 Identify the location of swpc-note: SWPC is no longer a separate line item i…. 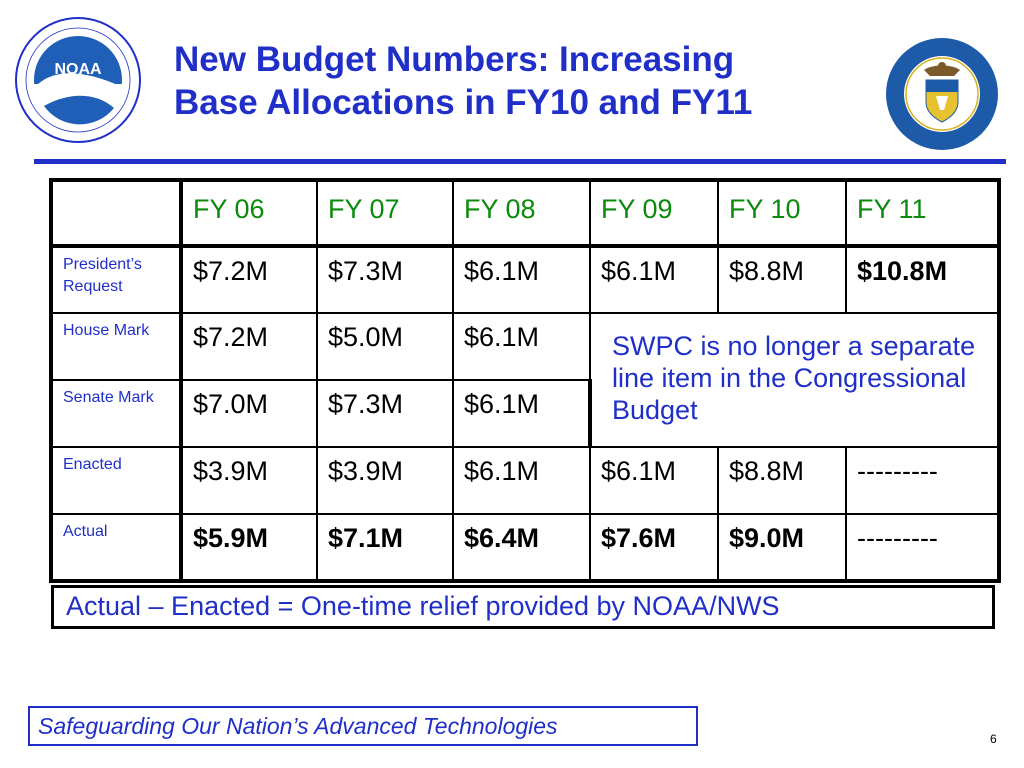
(795, 380).